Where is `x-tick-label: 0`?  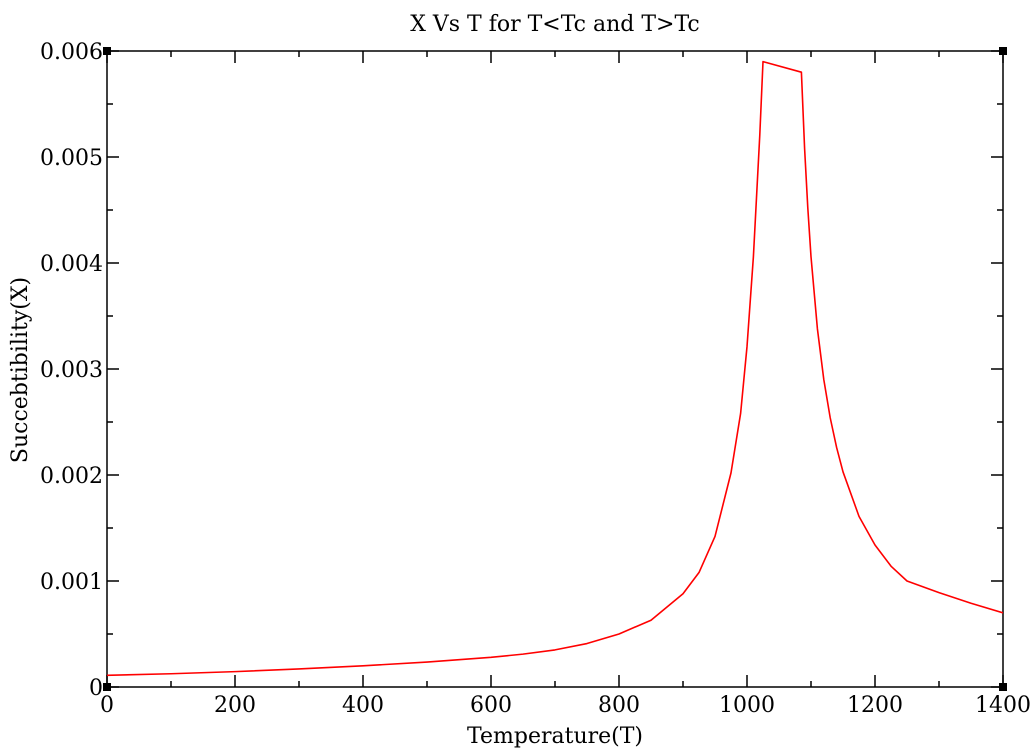 x-tick-label: 0 is located at coordinates (107, 705).